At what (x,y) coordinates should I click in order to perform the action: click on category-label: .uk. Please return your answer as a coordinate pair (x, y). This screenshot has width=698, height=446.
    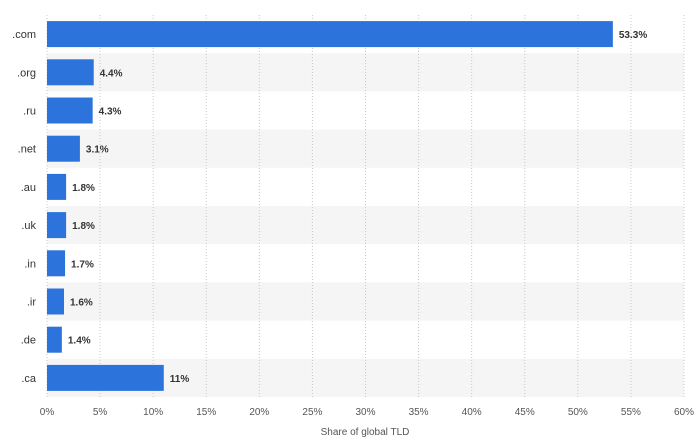
    Looking at the image, I should click on (28, 226).